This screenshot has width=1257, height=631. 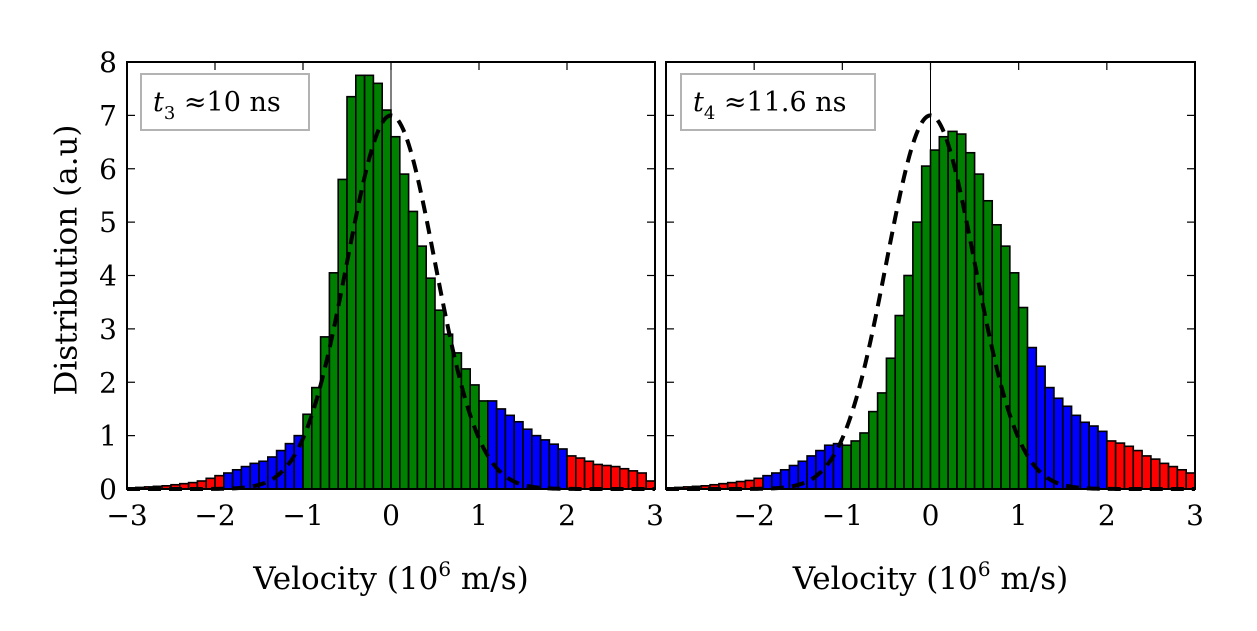 What do you see at coordinates (108, 115) in the screenshot?
I see `y-tick-label: 7` at bounding box center [108, 115].